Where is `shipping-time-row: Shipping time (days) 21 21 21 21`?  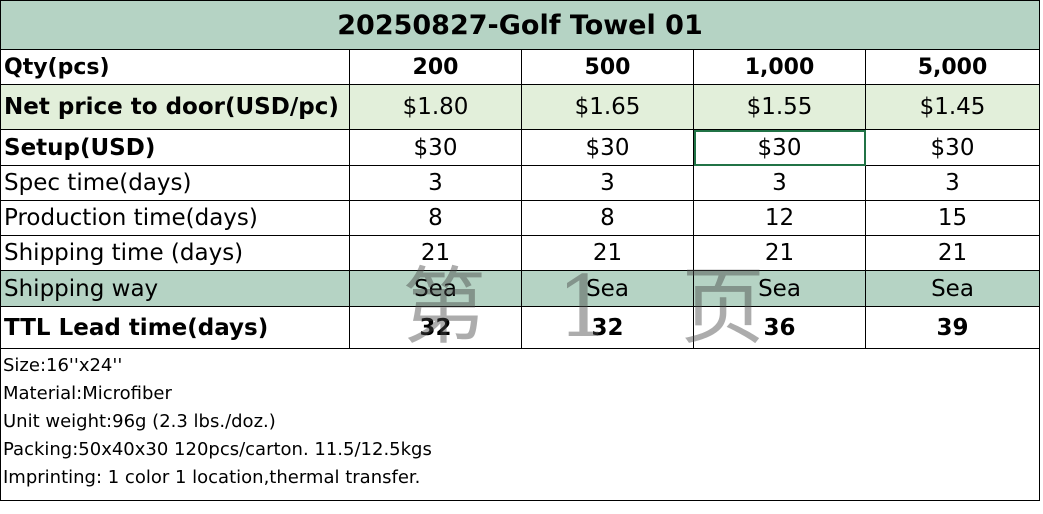
shipping-time-row: Shipping time (days) 21 21 21 21 is located at coordinates (520, 253).